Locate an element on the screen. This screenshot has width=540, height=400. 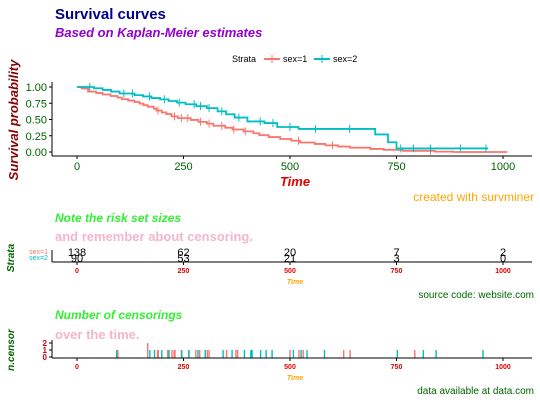
survival-y-label: Survival probability is located at coordinates (13, 119).